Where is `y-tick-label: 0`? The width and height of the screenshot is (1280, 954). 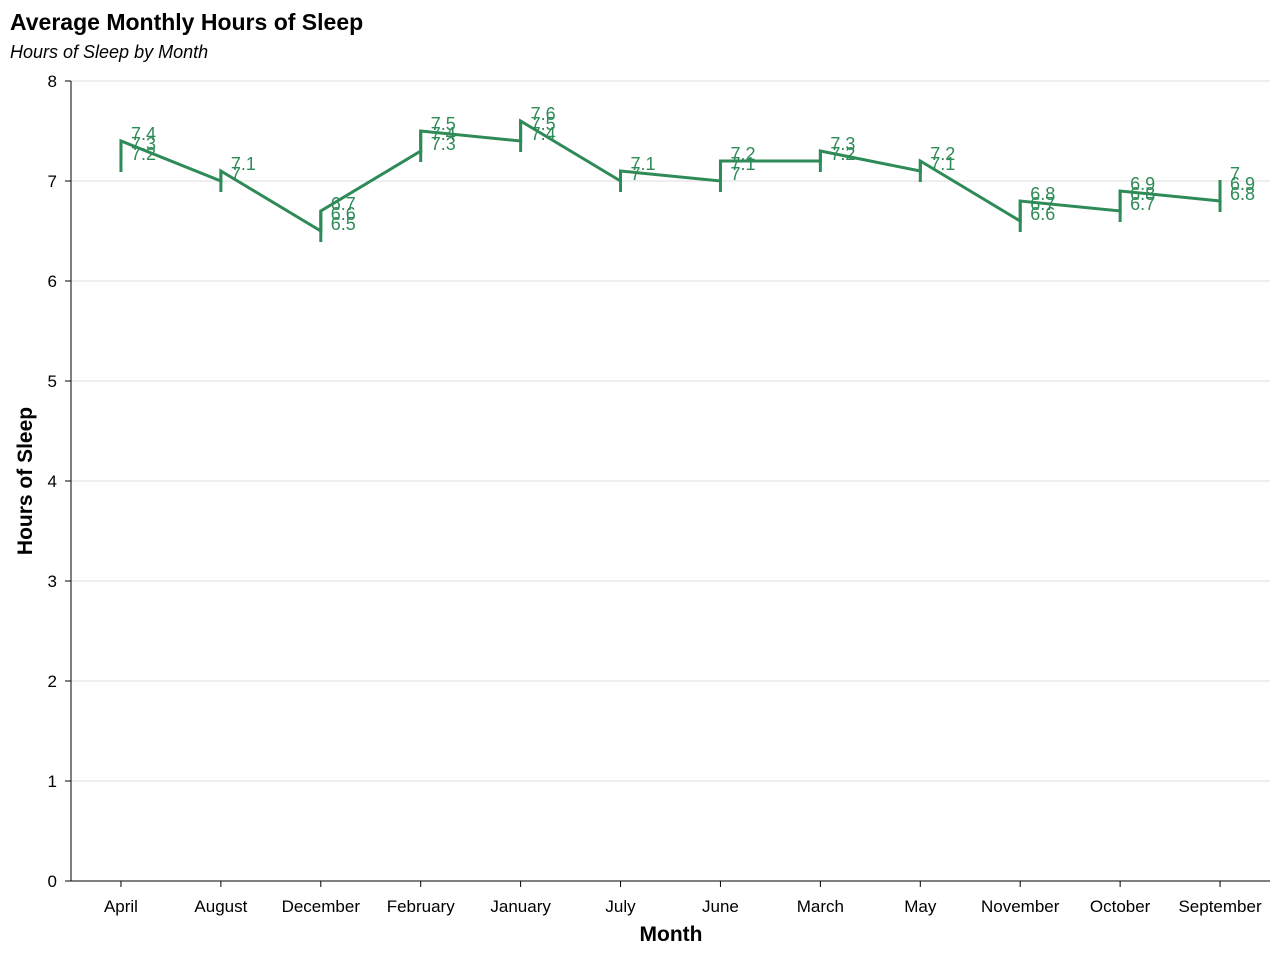
y-tick-label: 0 is located at coordinates (52, 881).